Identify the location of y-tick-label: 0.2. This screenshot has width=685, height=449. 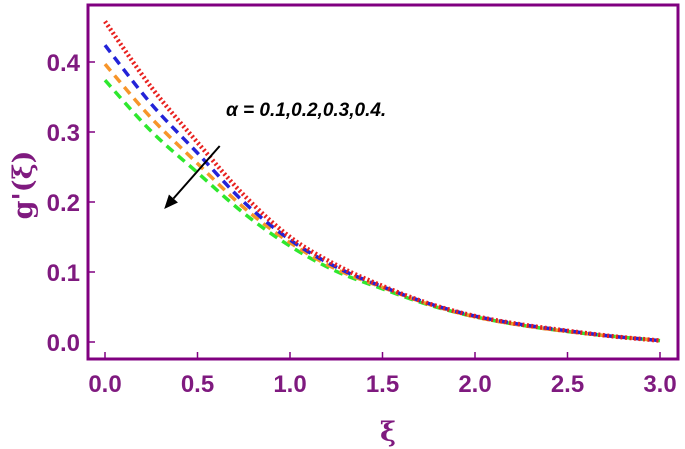
(63, 203).